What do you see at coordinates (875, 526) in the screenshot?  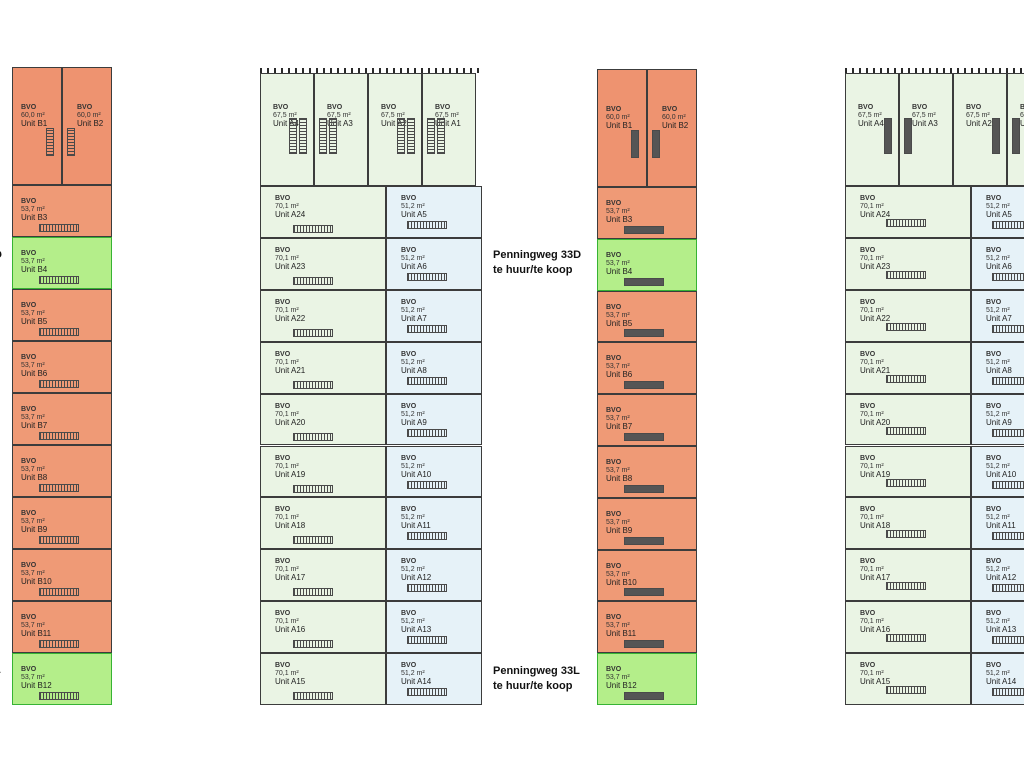 I see `unit-name: Unit A18` at bounding box center [875, 526].